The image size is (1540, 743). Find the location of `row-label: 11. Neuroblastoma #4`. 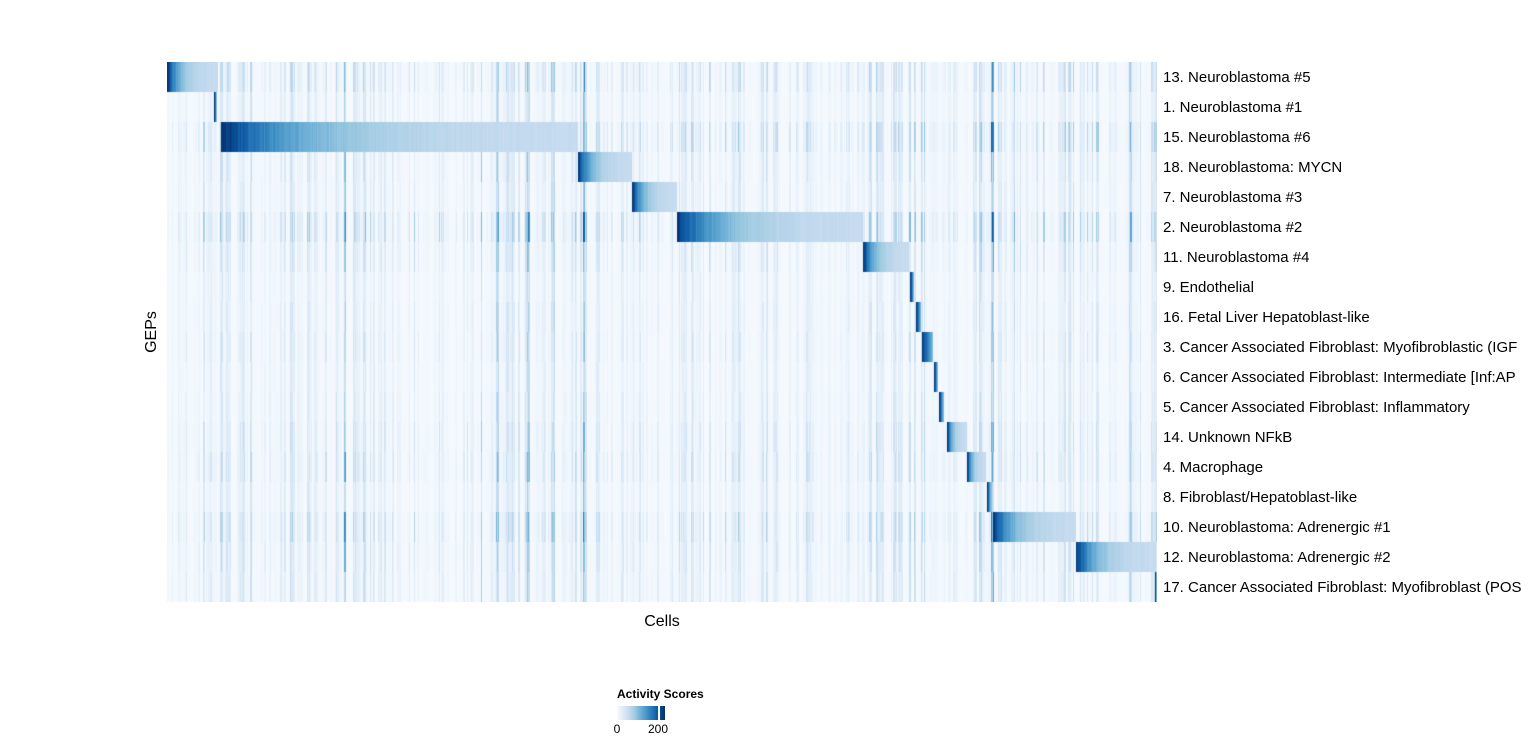

row-label: 11. Neuroblastoma #4 is located at coordinates (1236, 257).